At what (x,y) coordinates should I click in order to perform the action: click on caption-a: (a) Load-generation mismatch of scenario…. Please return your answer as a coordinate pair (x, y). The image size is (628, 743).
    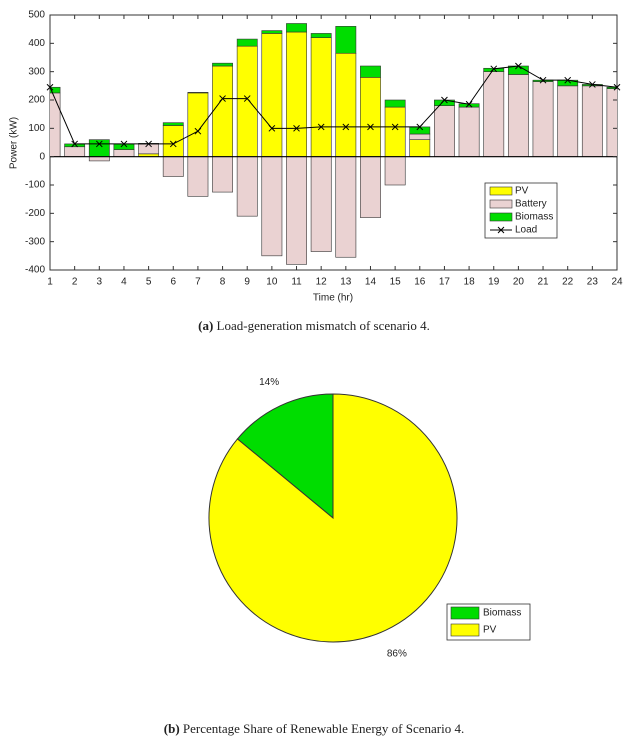
    Looking at the image, I should click on (314, 325).